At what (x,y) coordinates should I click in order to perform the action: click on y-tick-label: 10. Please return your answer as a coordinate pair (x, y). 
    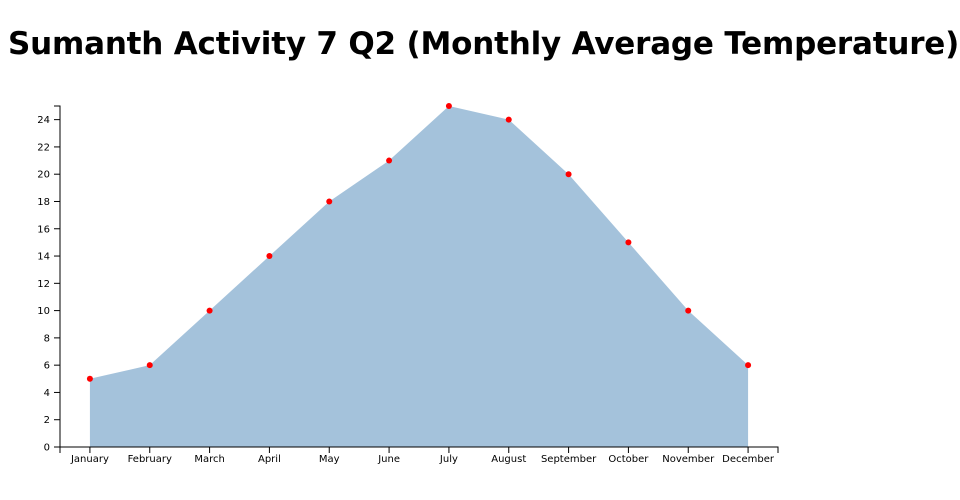
    Looking at the image, I should click on (43, 311).